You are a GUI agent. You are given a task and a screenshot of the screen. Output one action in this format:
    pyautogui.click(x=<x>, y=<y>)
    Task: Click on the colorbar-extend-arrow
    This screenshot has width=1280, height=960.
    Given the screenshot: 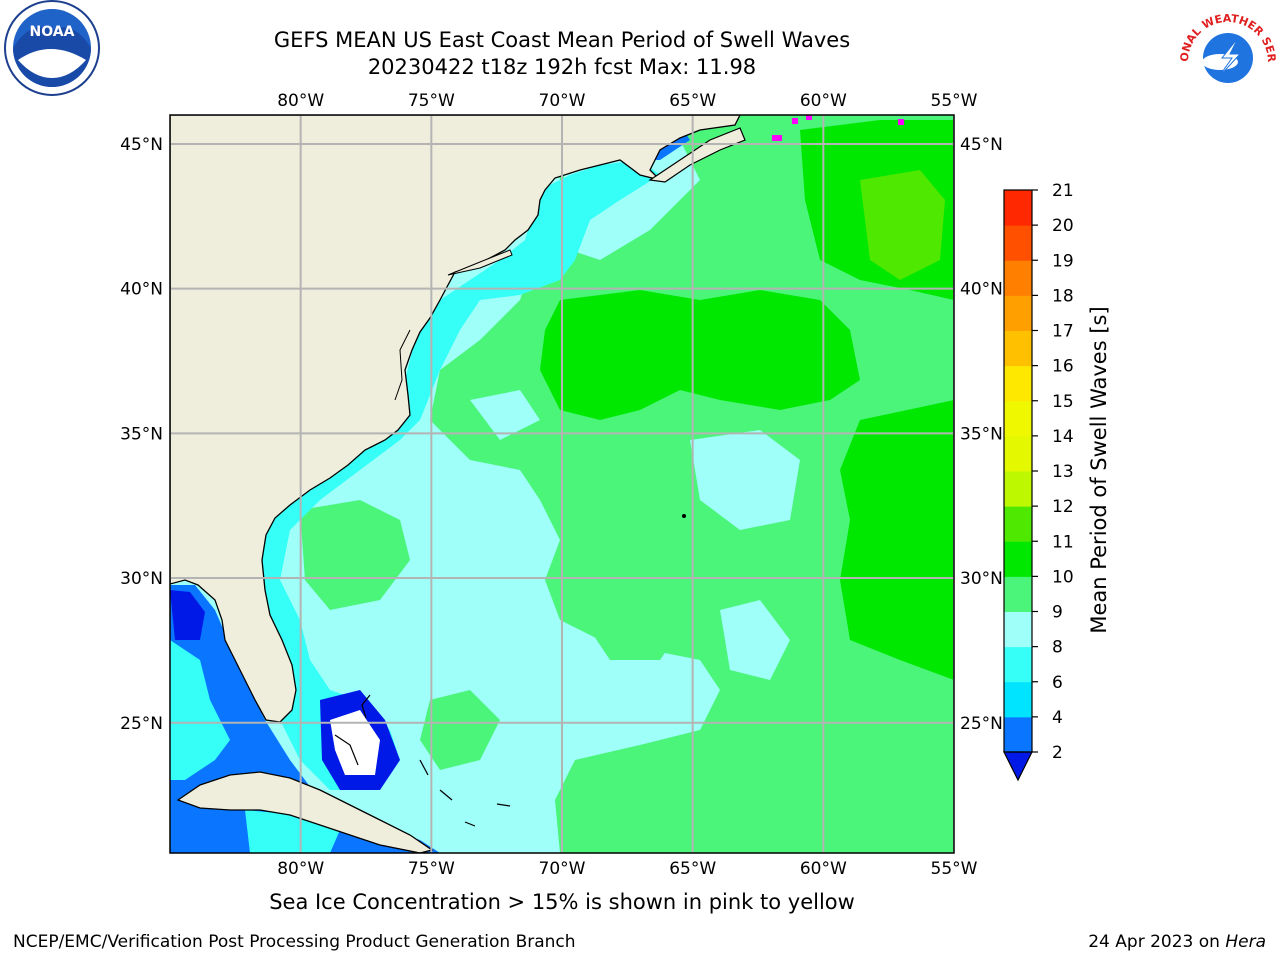 What is the action you would take?
    pyautogui.click(x=1018, y=766)
    